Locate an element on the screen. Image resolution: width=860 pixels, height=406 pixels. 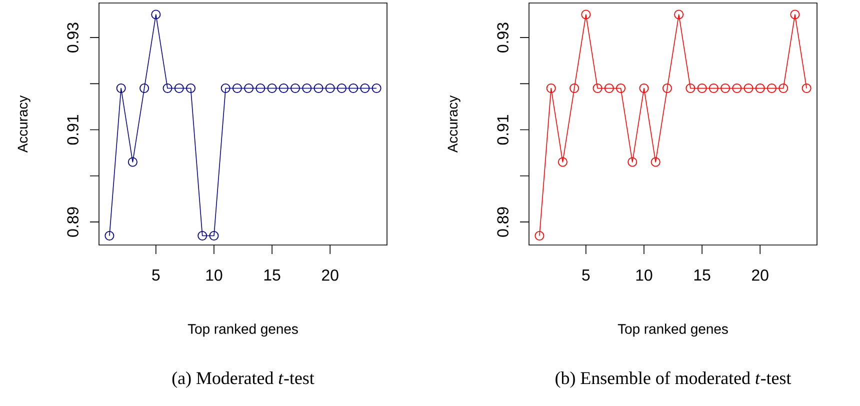
text: (b) Ensemble of moderated t-test is located at coordinates (674, 379).